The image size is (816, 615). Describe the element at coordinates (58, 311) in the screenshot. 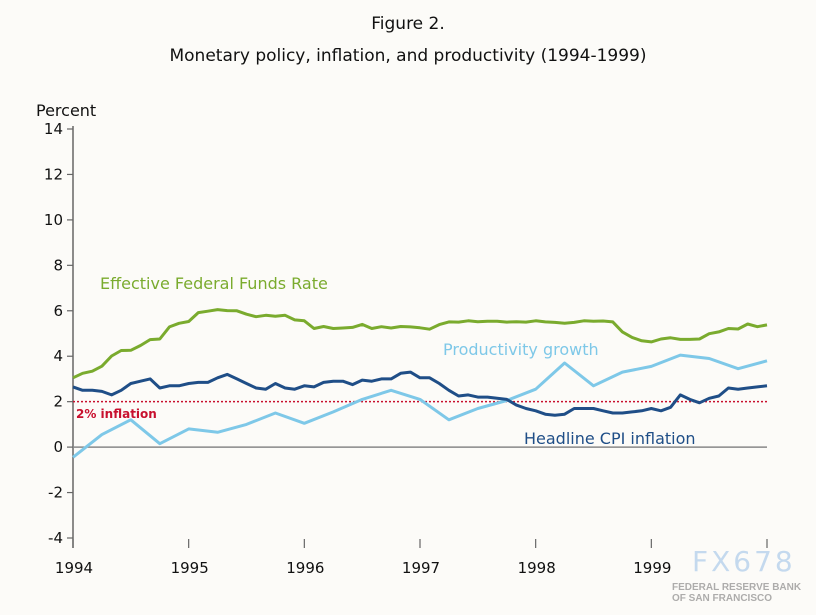

I see `y-tick-label: 6` at that location.